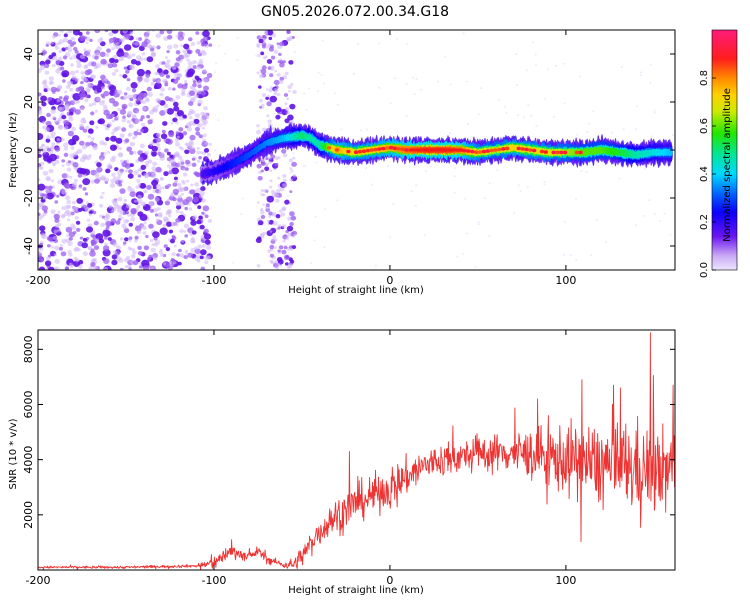 Image resolution: width=750 pixels, height=600 pixels. What do you see at coordinates (367, 150) in the screenshot?
I see `ridge-peak-cell` at bounding box center [367, 150].